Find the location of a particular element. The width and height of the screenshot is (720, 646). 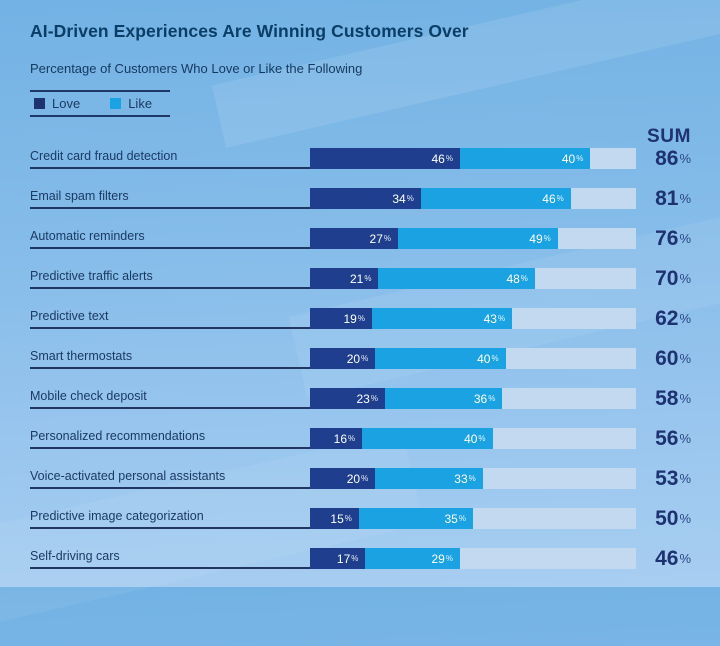

love-segment: 16% is located at coordinates (336, 438).